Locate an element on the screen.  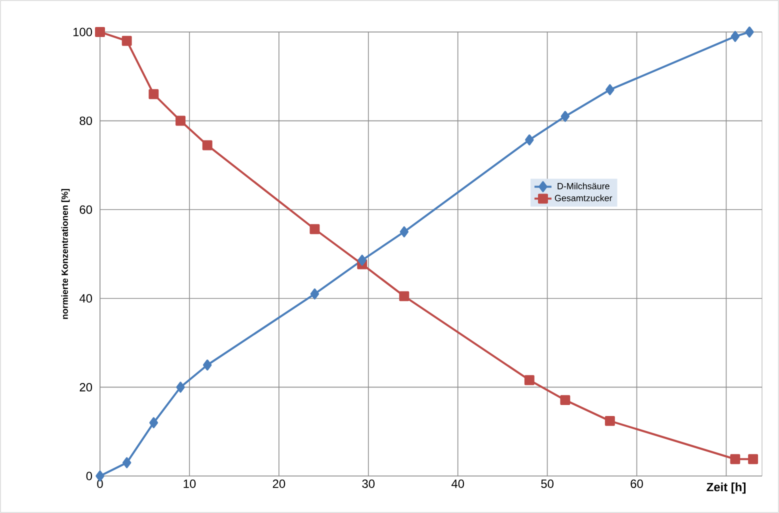
legend-label: Gesamtzucker is located at coordinates (583, 198).